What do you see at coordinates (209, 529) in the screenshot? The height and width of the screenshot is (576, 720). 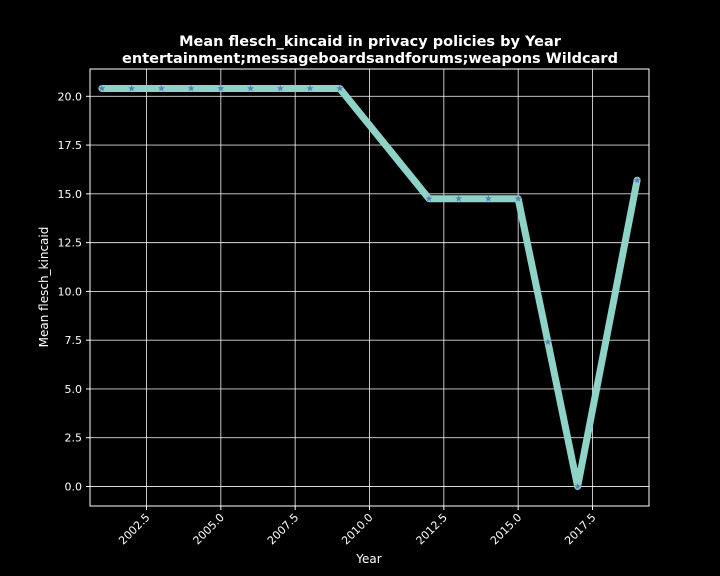 I see `x-tick-label: 2005.0` at bounding box center [209, 529].